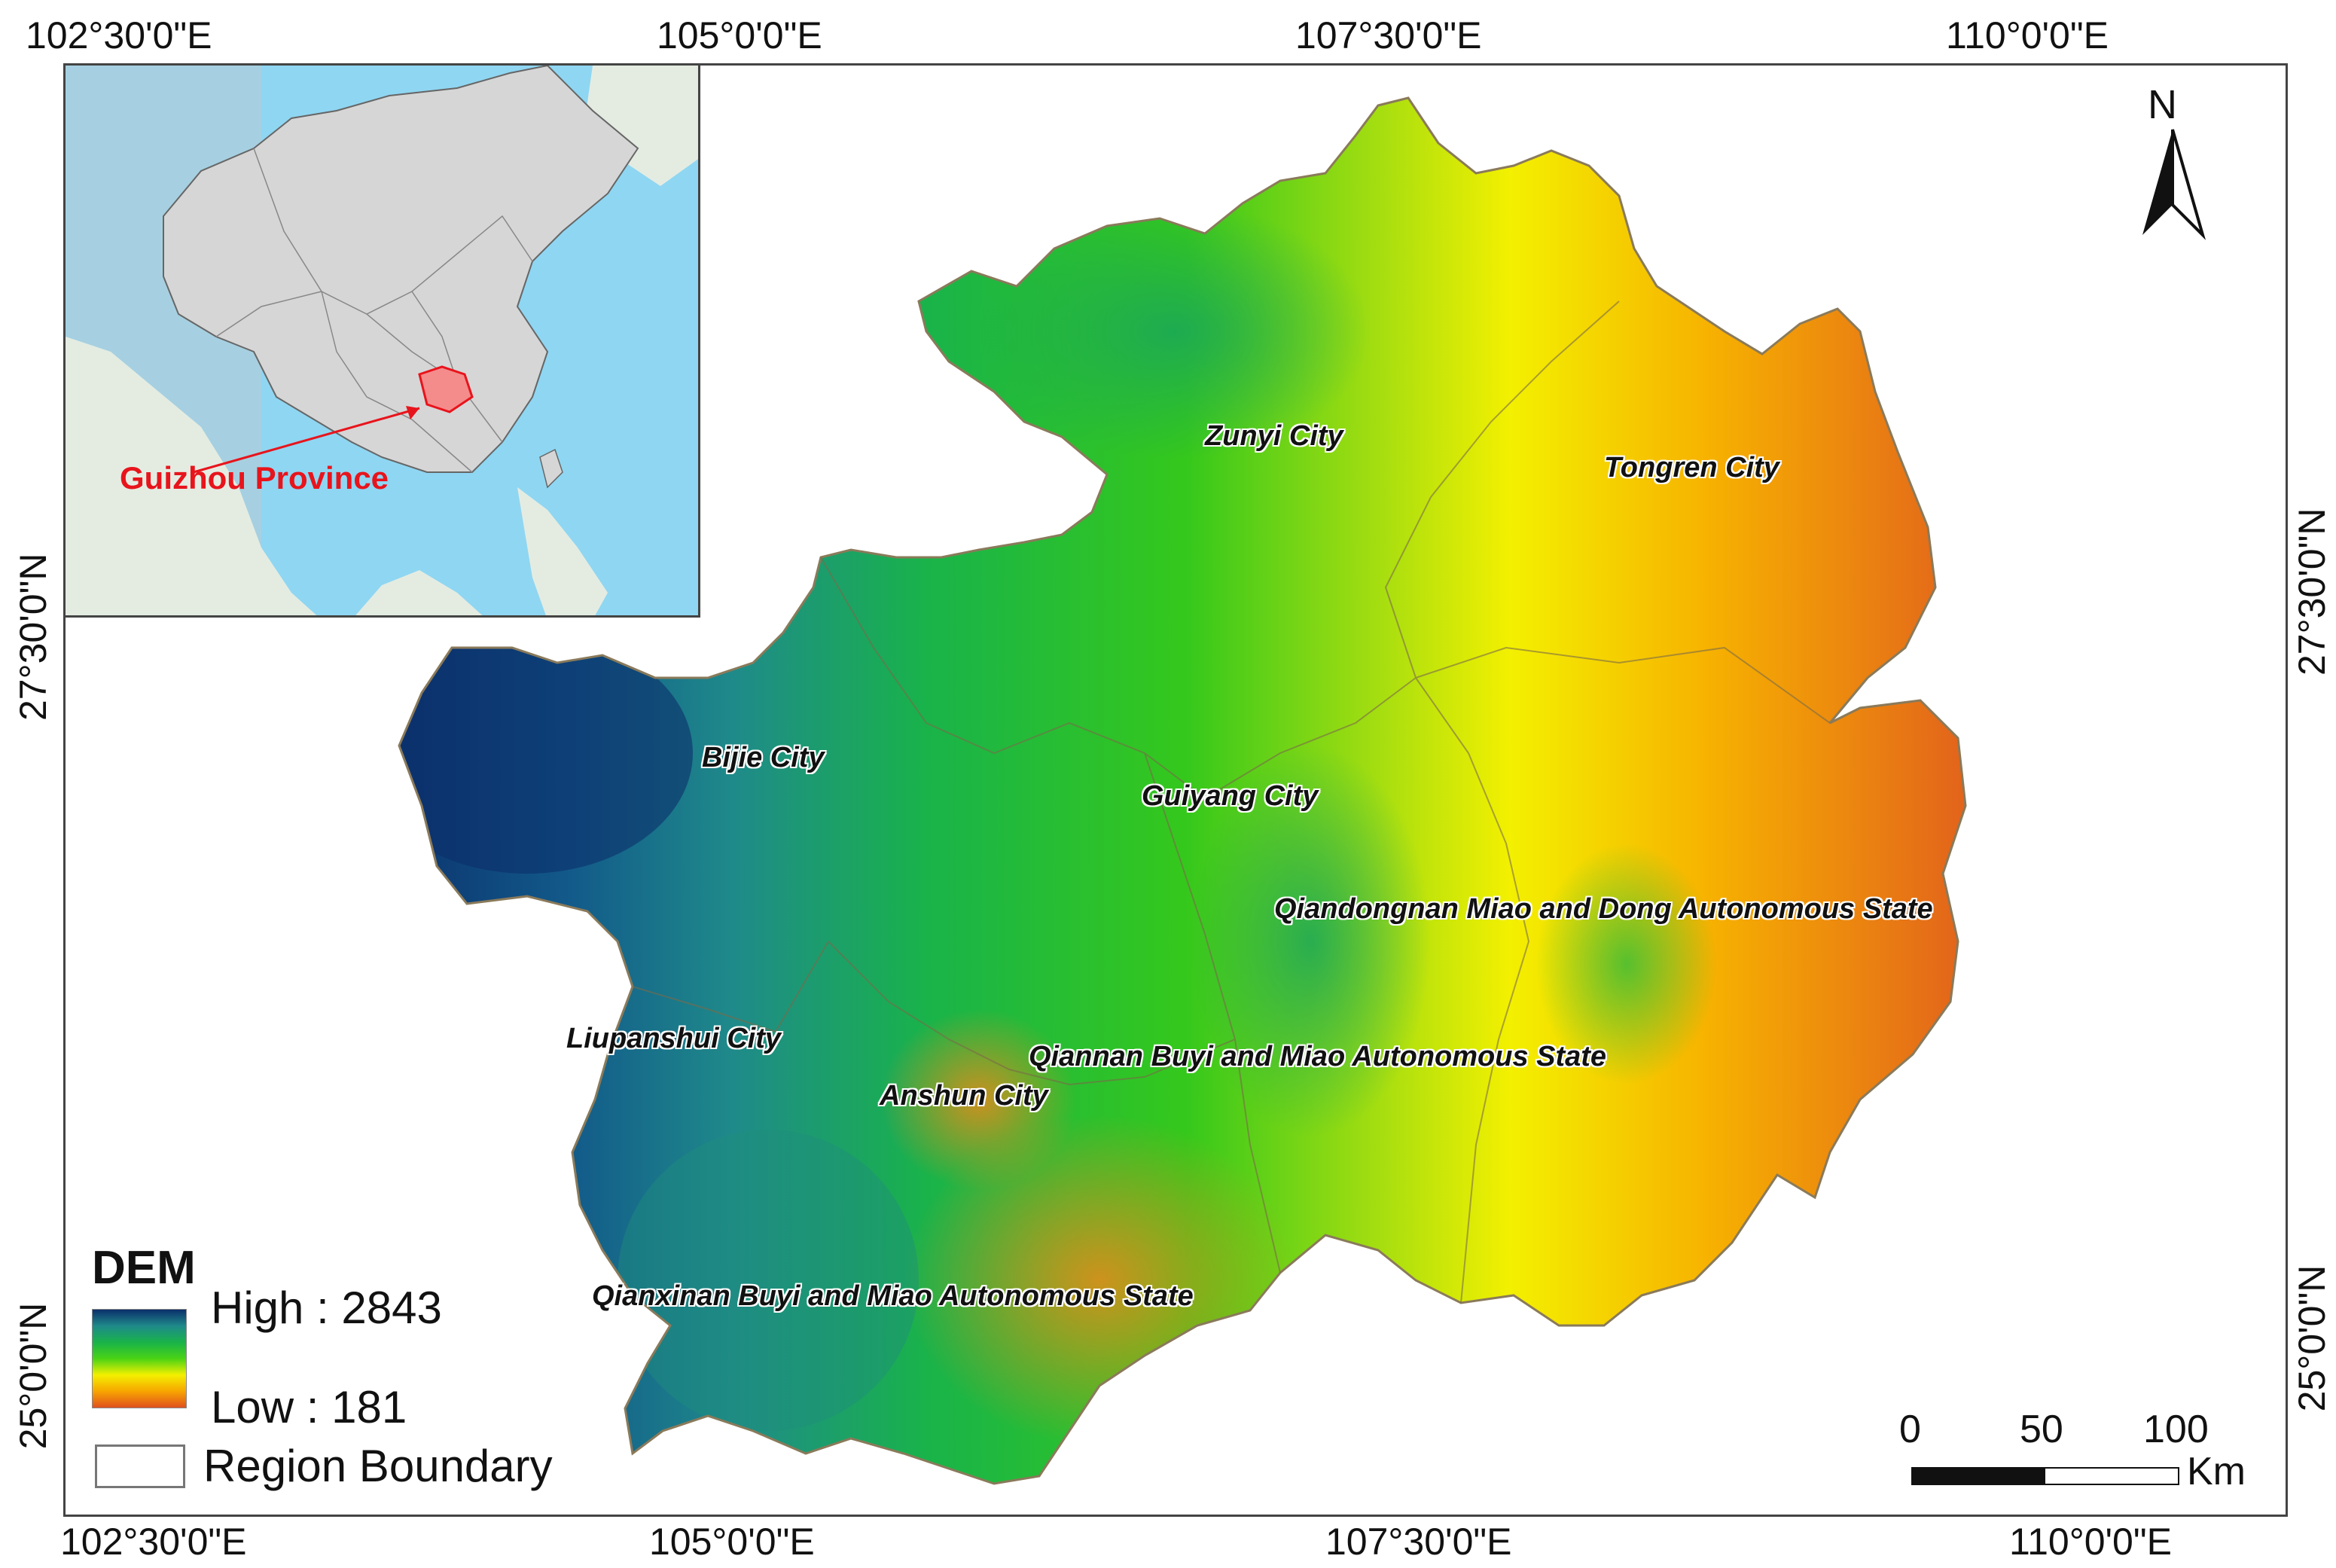 This screenshot has width=2336, height=1568. Describe the element at coordinates (1691, 468) in the screenshot. I see `city-label-tongren: Tongren City` at that location.